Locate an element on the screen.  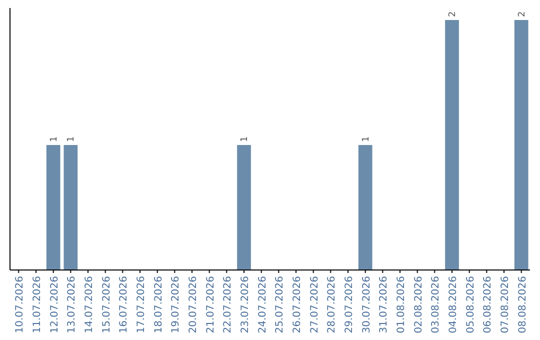
x-tick-label: 15.07.2026 is located at coordinates (106, 305).